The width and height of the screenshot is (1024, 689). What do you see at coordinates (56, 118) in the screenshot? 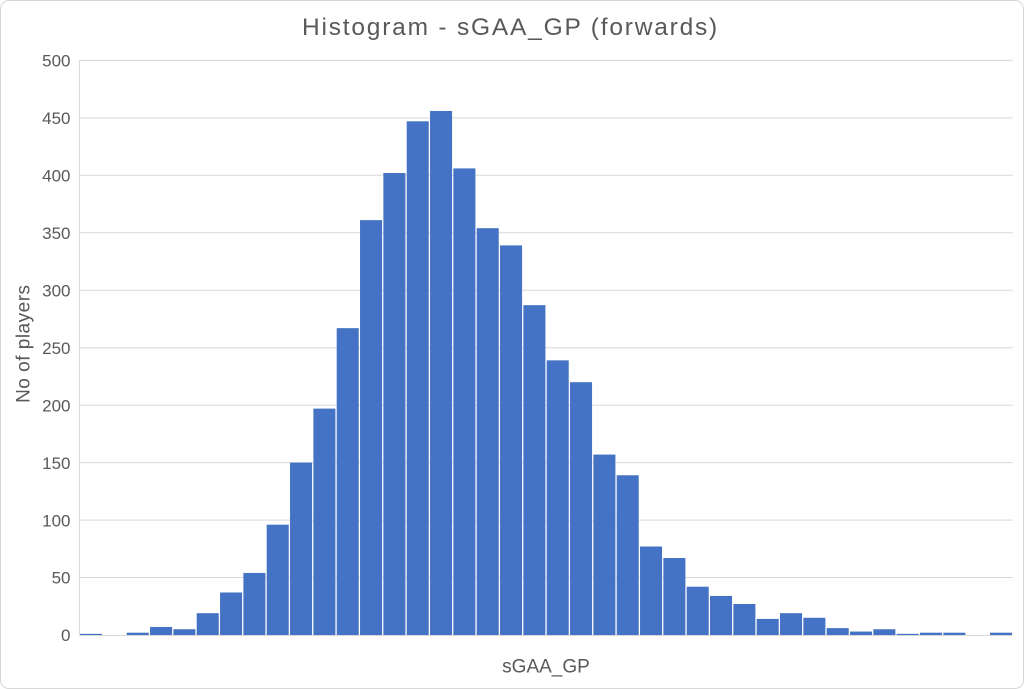
I see `svg-text: 450` at bounding box center [56, 118].